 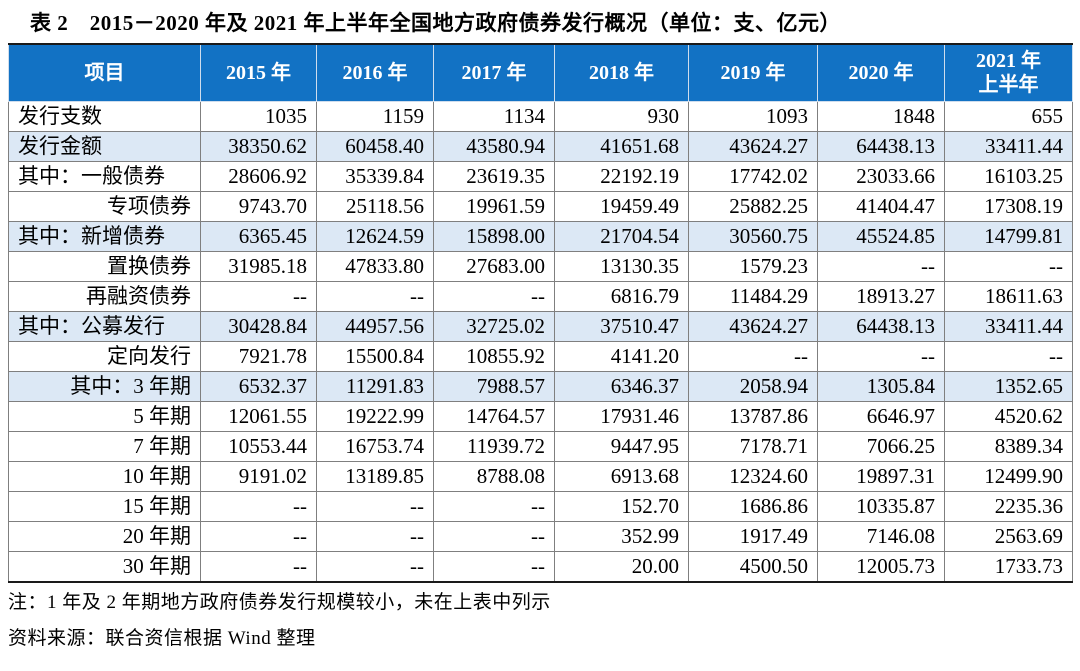 What do you see at coordinates (104, 506) in the screenshot?
I see `row-label: 15 年期` at bounding box center [104, 506].